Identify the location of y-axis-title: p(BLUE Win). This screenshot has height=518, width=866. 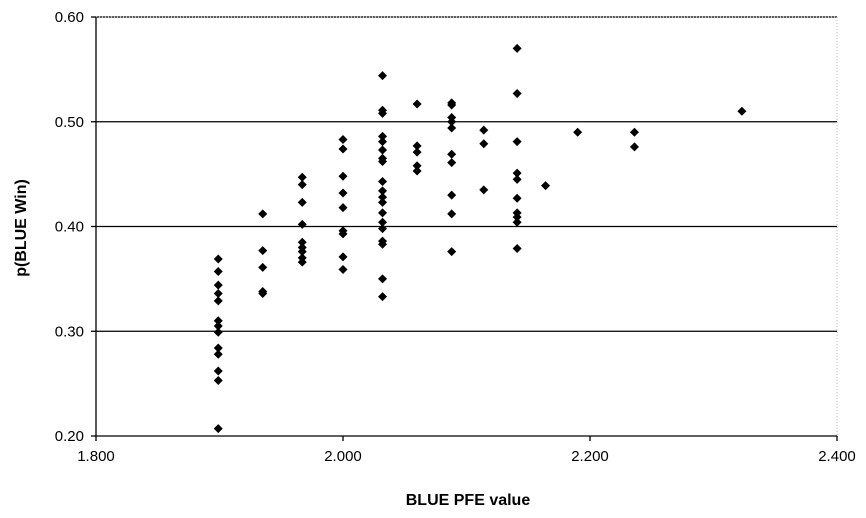
(21, 228).